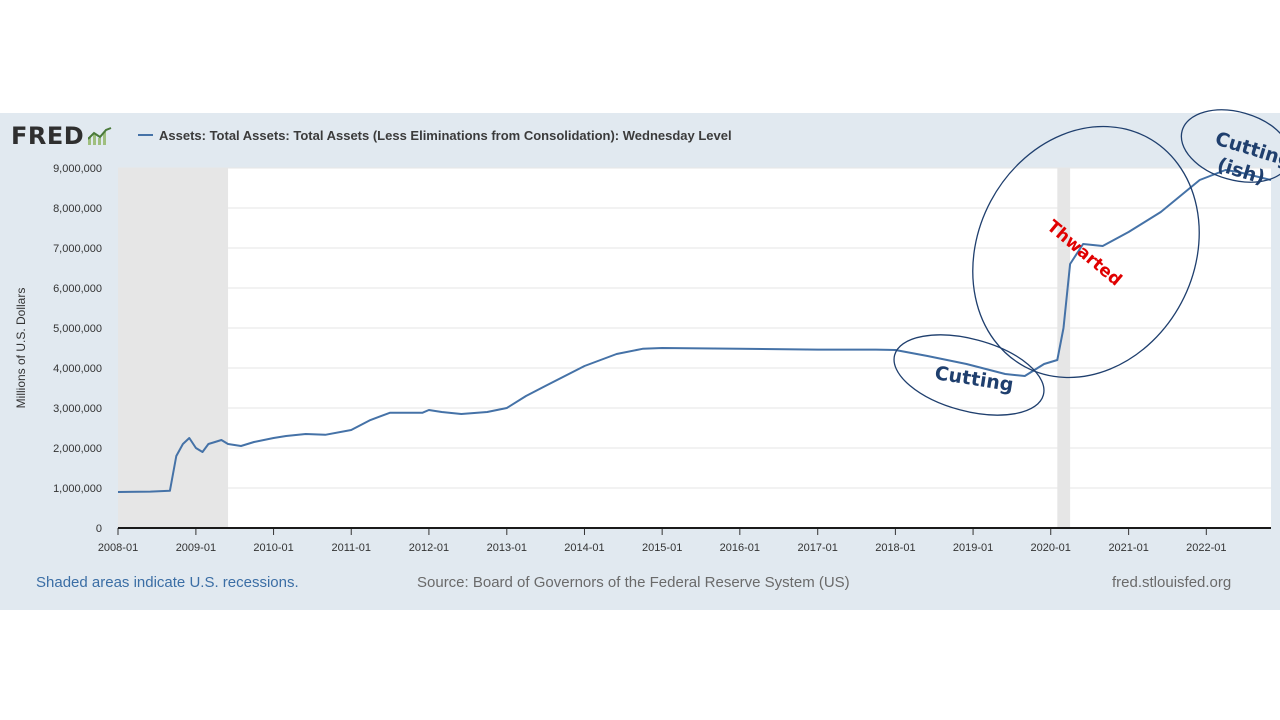 This screenshot has height=720, width=1280. I want to click on y-tick-label-3: 3,000,000, so click(77, 409).